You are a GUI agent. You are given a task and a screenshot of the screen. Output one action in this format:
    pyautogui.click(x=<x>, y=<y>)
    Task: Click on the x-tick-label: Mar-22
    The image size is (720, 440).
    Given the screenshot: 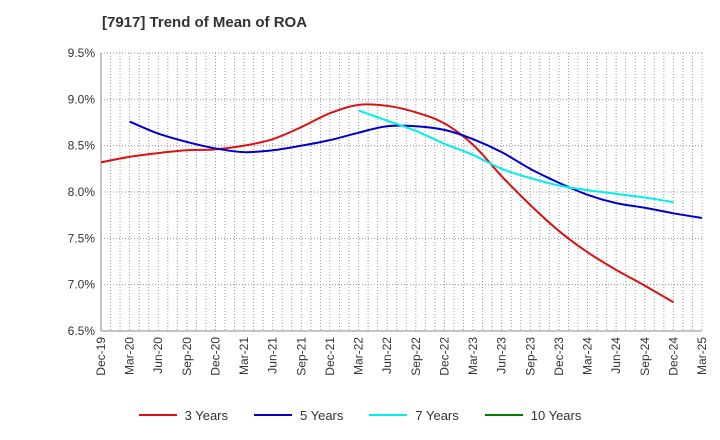 What is the action you would take?
    pyautogui.click(x=359, y=356)
    